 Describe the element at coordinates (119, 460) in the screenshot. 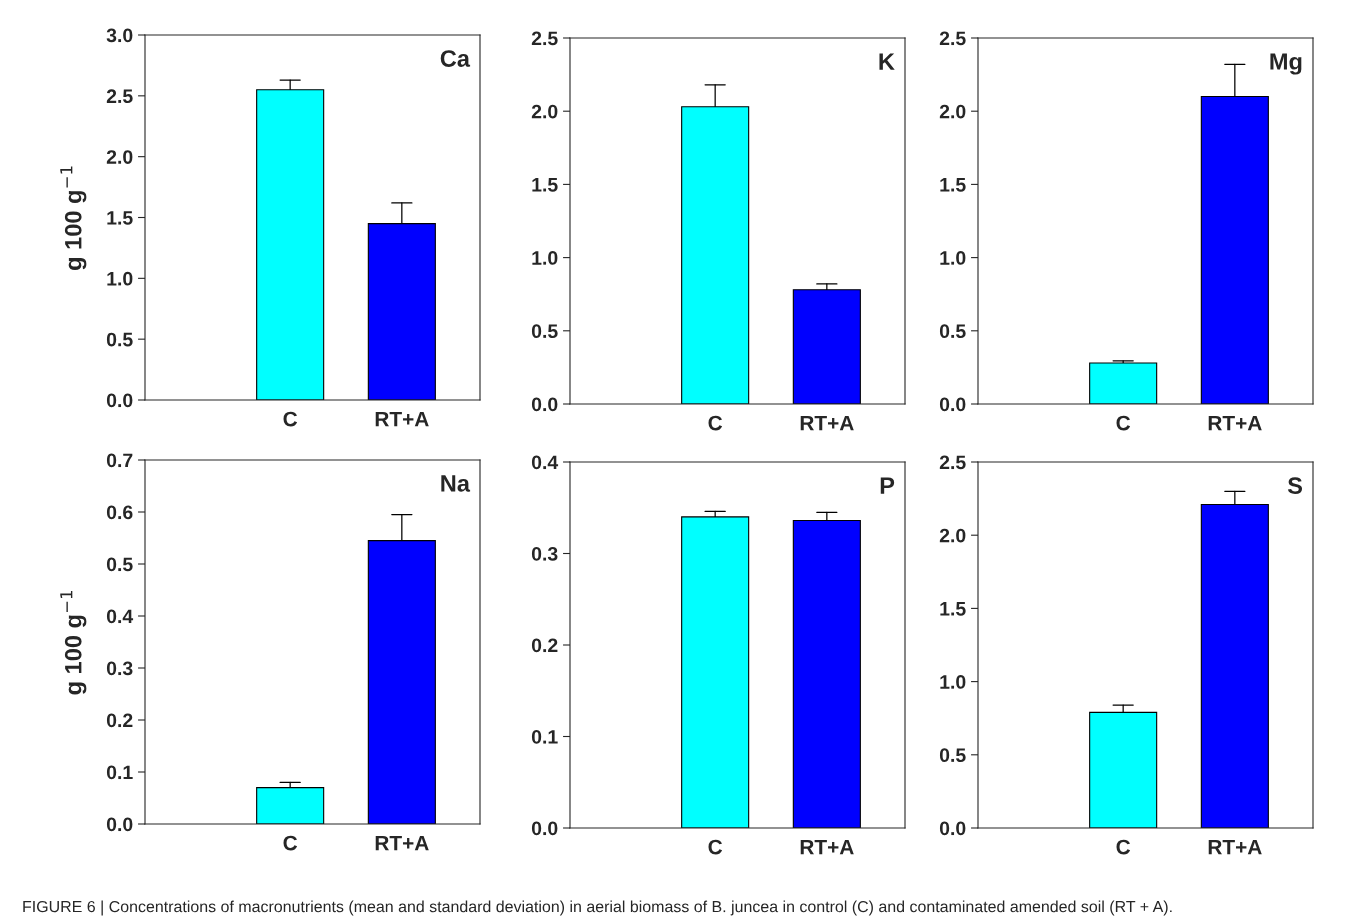

I see `y-tick-label: 0.7` at that location.